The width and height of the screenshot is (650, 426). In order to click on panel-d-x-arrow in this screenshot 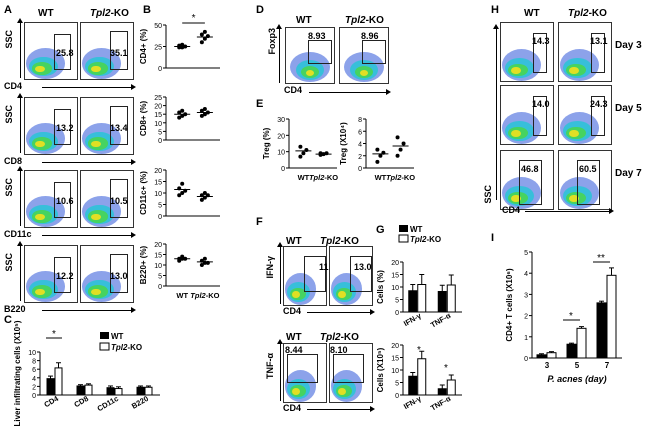, I will do `click(350, 92)`.